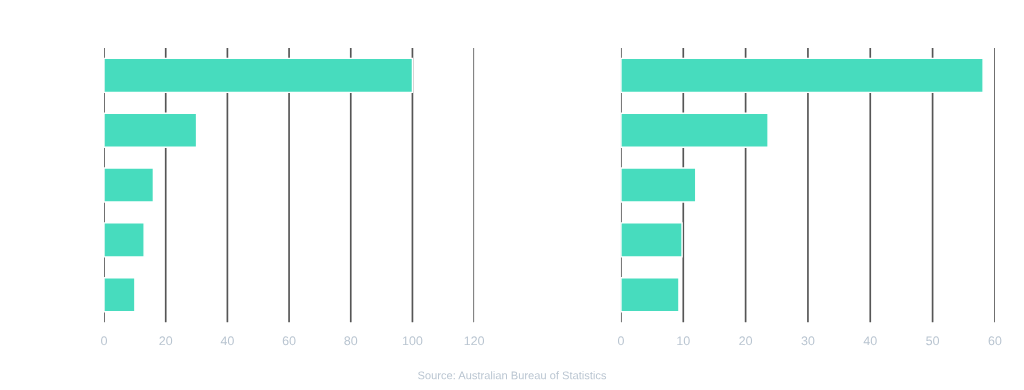  I want to click on x-tick-label: 10, so click(683, 341).